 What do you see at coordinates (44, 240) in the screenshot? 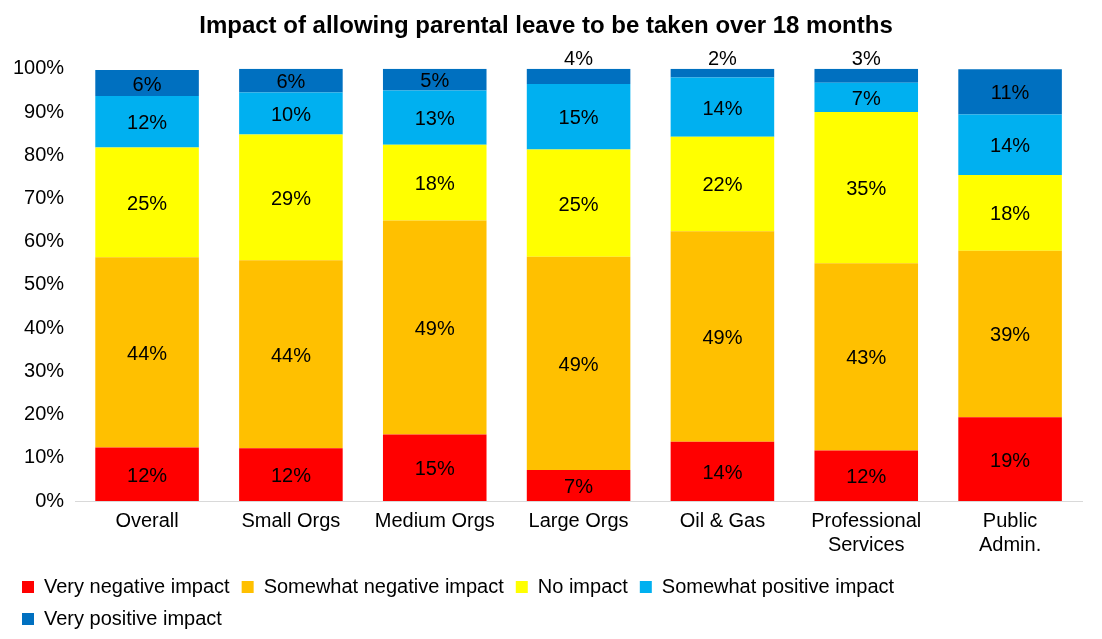
I see `y-tick-label: 60%` at bounding box center [44, 240].